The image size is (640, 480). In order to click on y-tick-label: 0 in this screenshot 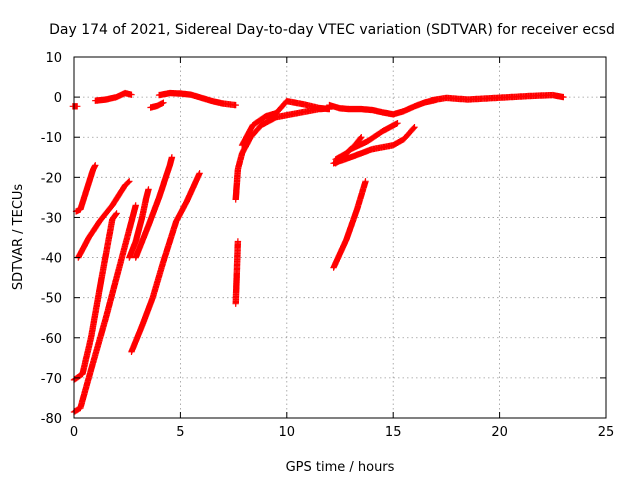, I will do `click(58, 98)`.